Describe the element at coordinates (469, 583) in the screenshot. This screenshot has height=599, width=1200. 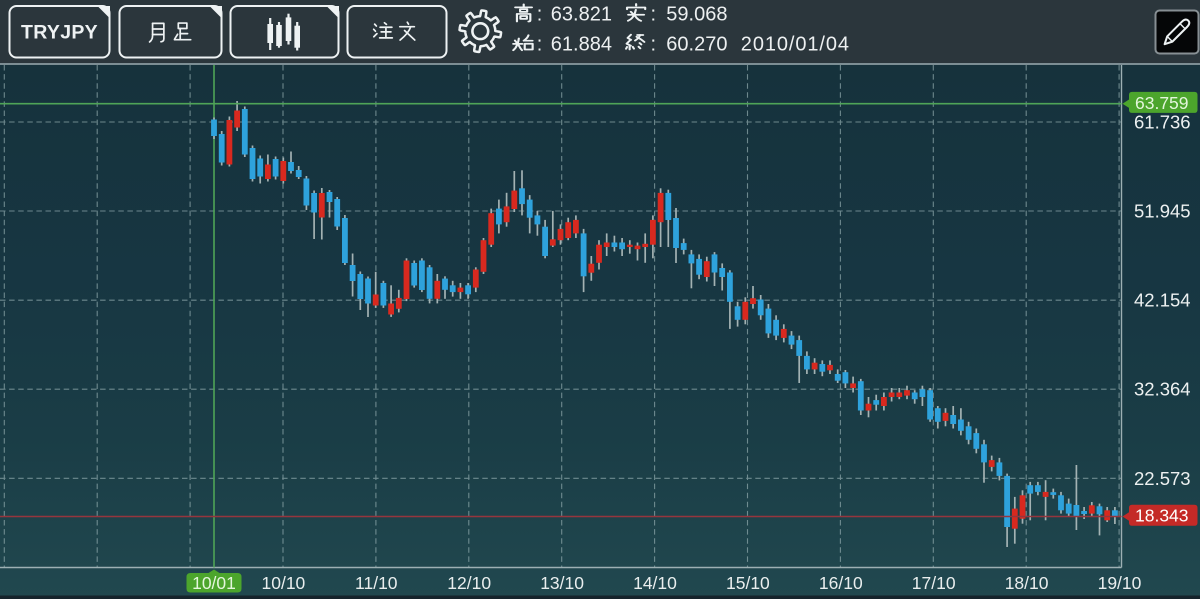
I see `svg-text: 12/10` at that location.